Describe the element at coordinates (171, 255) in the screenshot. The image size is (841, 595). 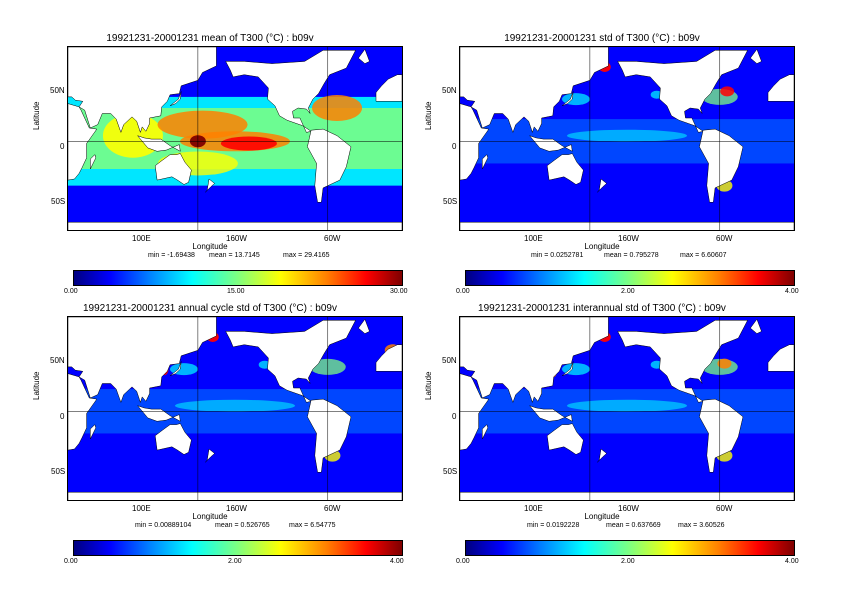
I see `stat-min: min = -1.69438` at that location.